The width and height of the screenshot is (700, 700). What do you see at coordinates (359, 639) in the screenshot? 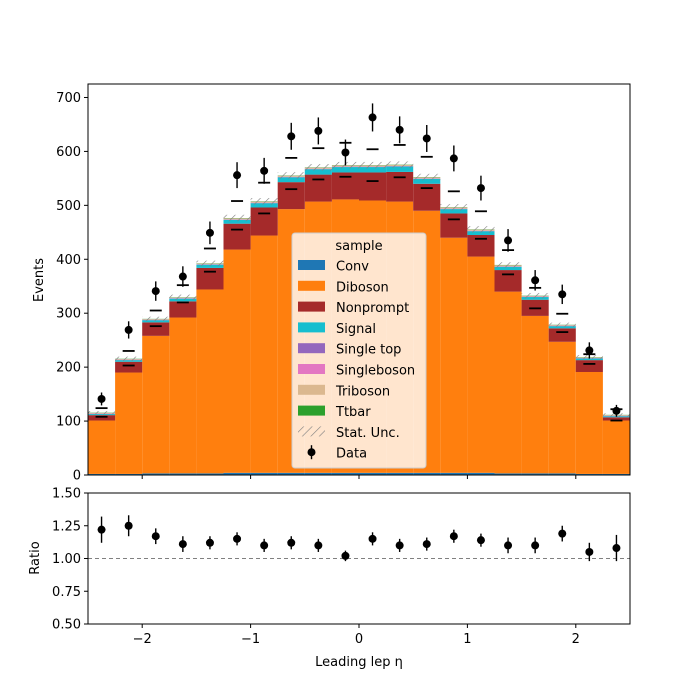
I see `x-tick-label: 0` at bounding box center [359, 639].